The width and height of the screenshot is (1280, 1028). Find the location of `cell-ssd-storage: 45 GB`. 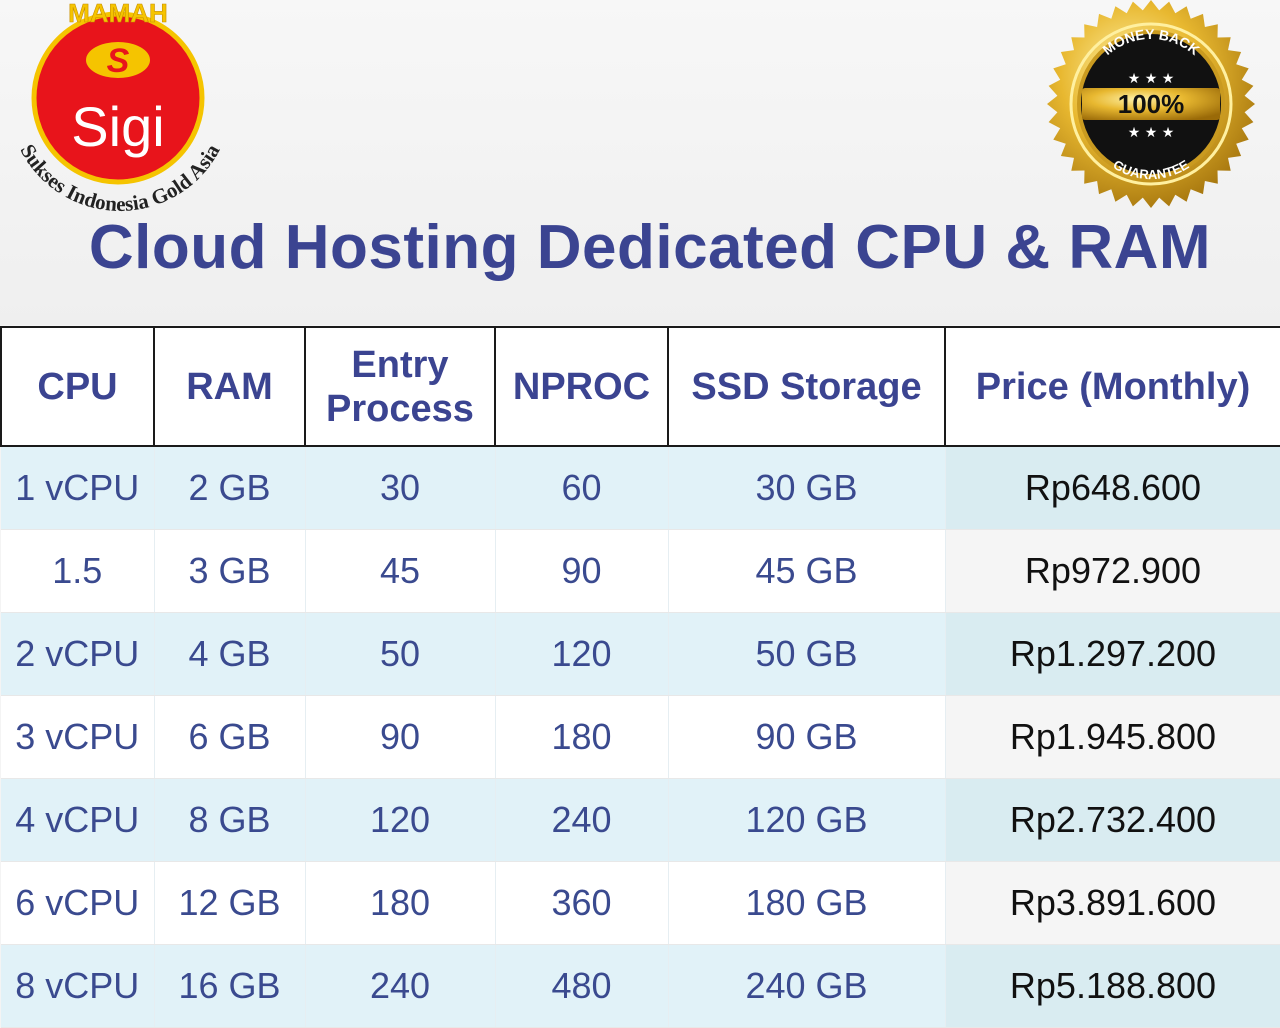

cell-ssd-storage: 45 GB is located at coordinates (807, 571).